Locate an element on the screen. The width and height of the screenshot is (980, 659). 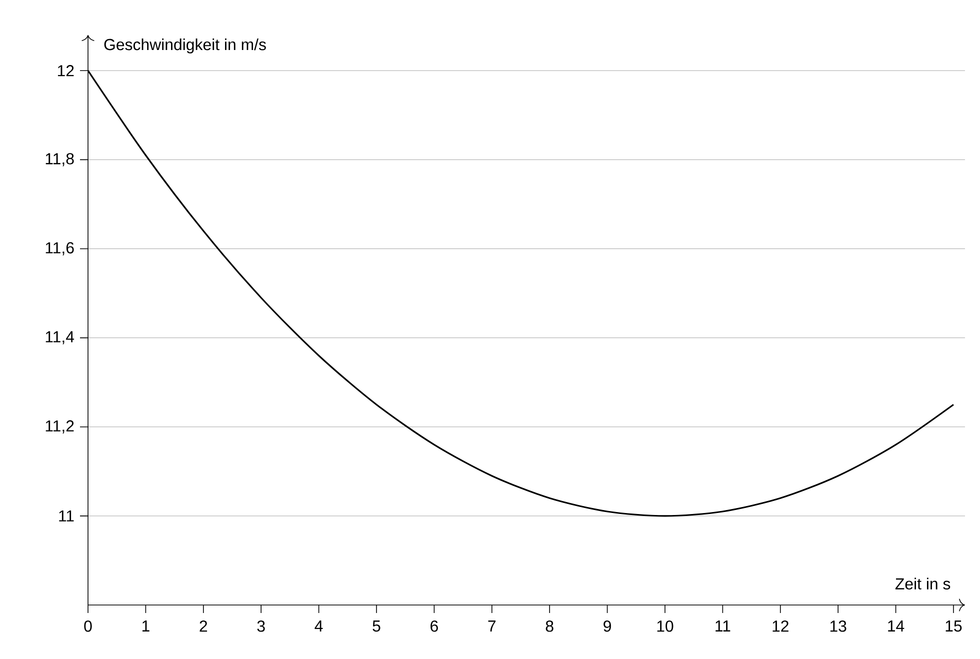
x-tick-label: 3 is located at coordinates (261, 626).